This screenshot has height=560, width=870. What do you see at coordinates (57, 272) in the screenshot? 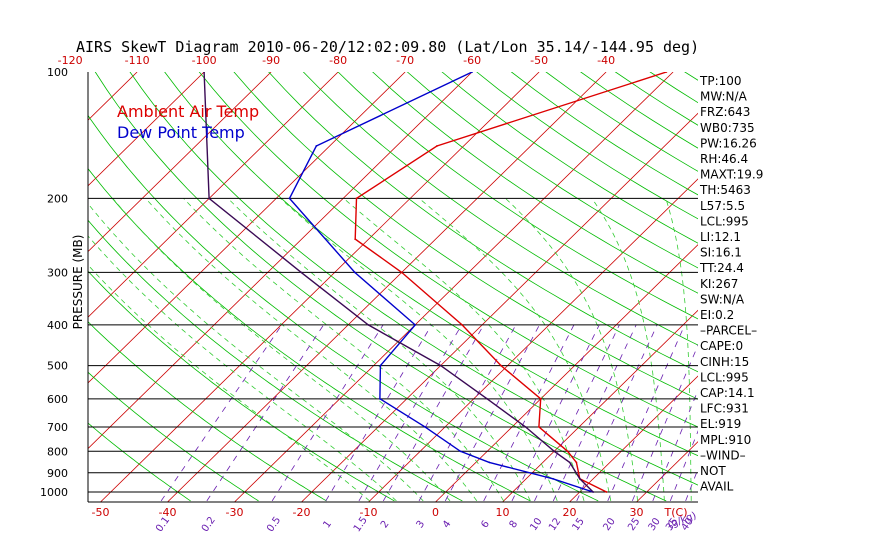
I see `pressure-tick-label: 300` at bounding box center [57, 272].